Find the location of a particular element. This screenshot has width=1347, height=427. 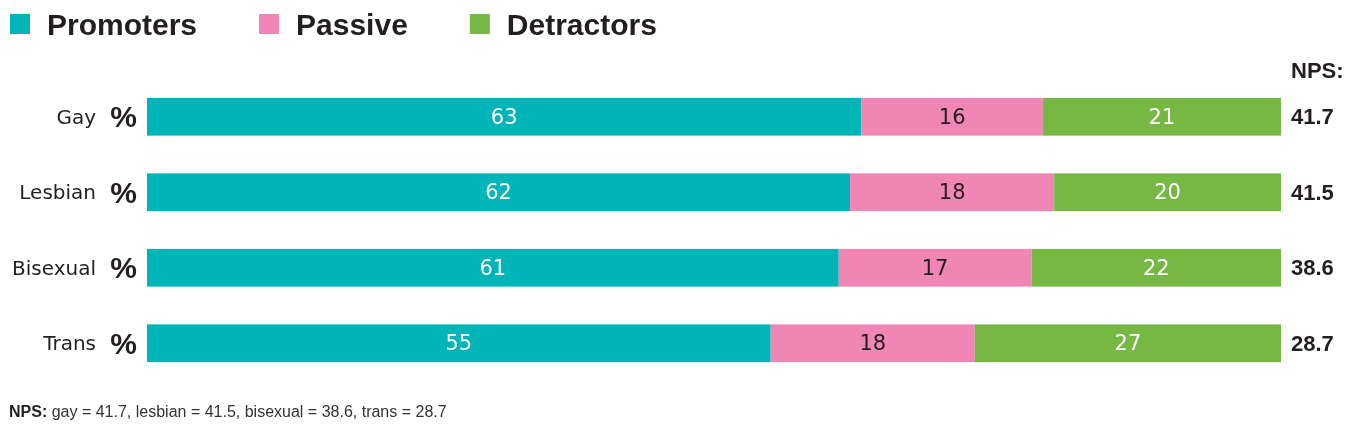

data-label: 17 is located at coordinates (935, 267).